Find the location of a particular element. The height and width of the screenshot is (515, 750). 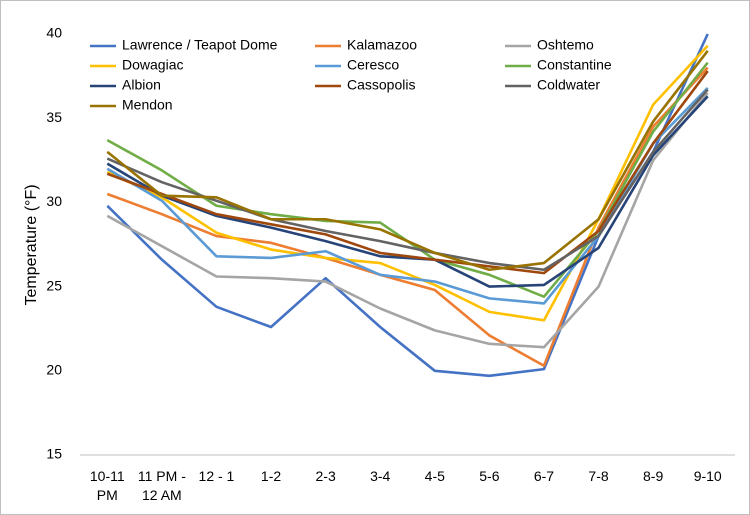

y-tick-label: 20 is located at coordinates (54, 370).